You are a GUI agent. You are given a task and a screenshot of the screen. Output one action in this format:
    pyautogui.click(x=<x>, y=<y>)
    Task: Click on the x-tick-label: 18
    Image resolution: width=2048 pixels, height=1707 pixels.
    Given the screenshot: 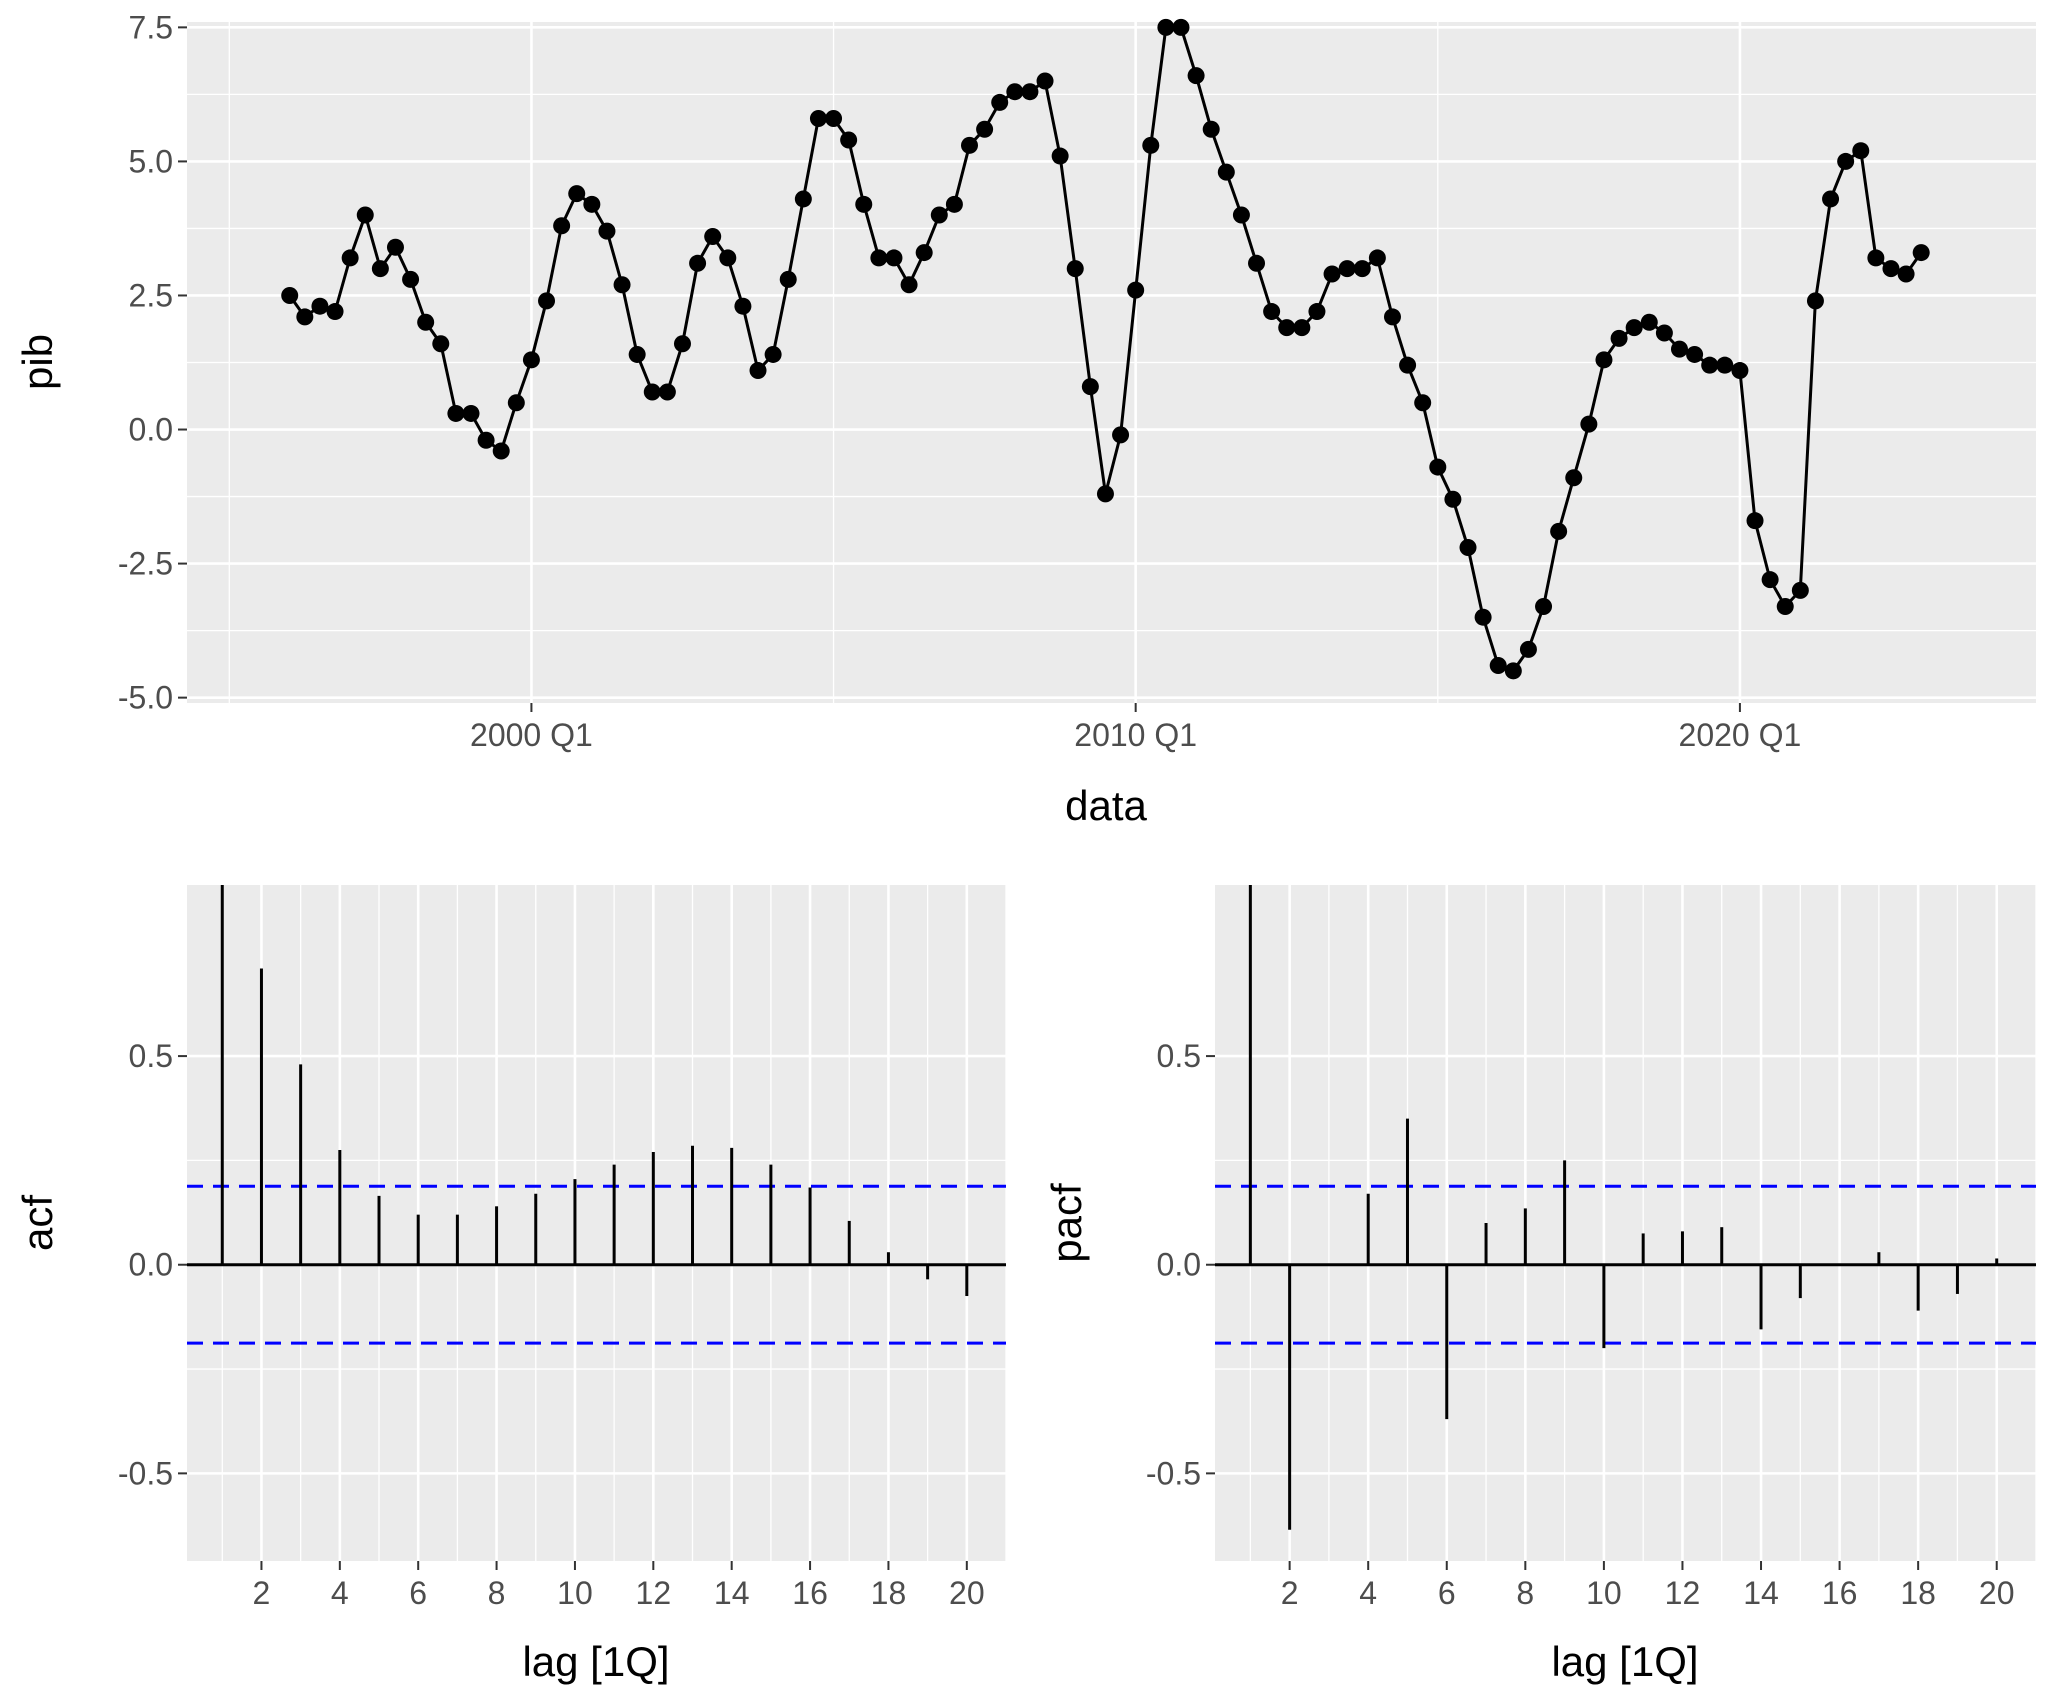 What is the action you would take?
    pyautogui.click(x=889, y=1593)
    